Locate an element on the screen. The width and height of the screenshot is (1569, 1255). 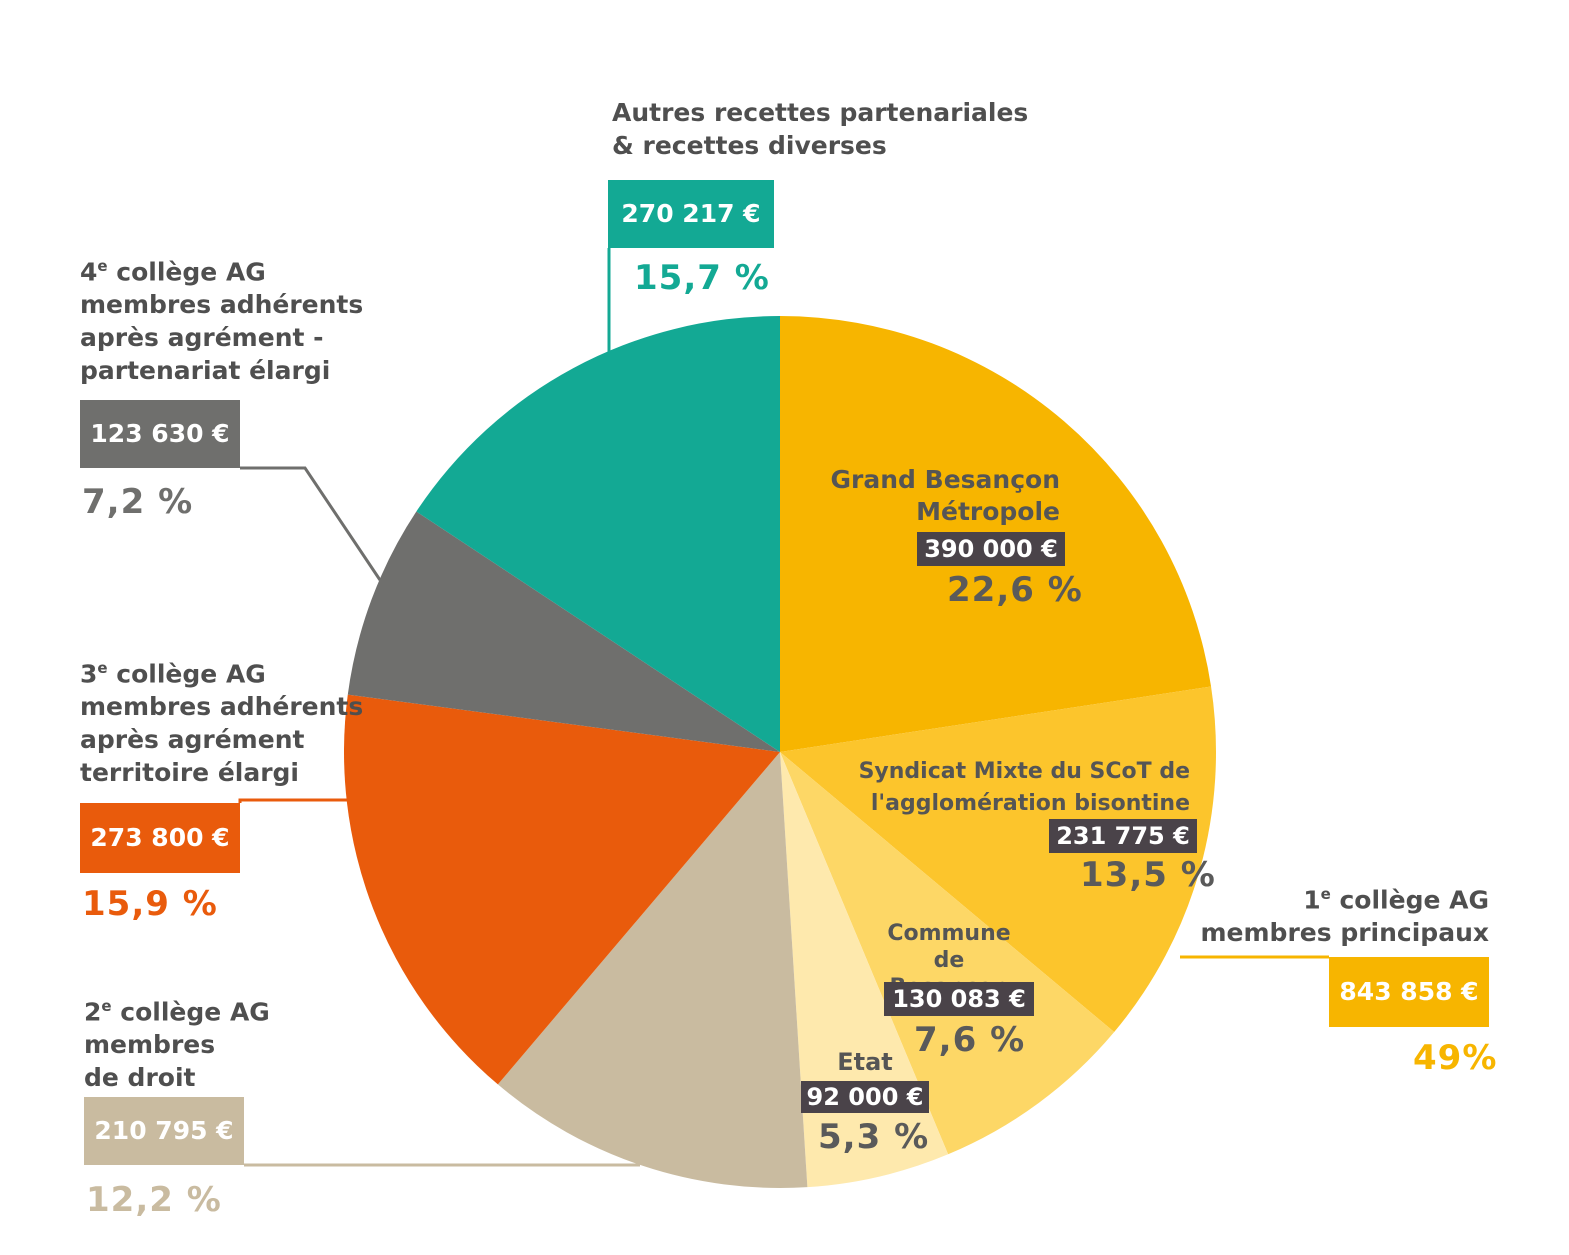
amount-box-grand-besancon: 390 000 € is located at coordinates (991, 549).